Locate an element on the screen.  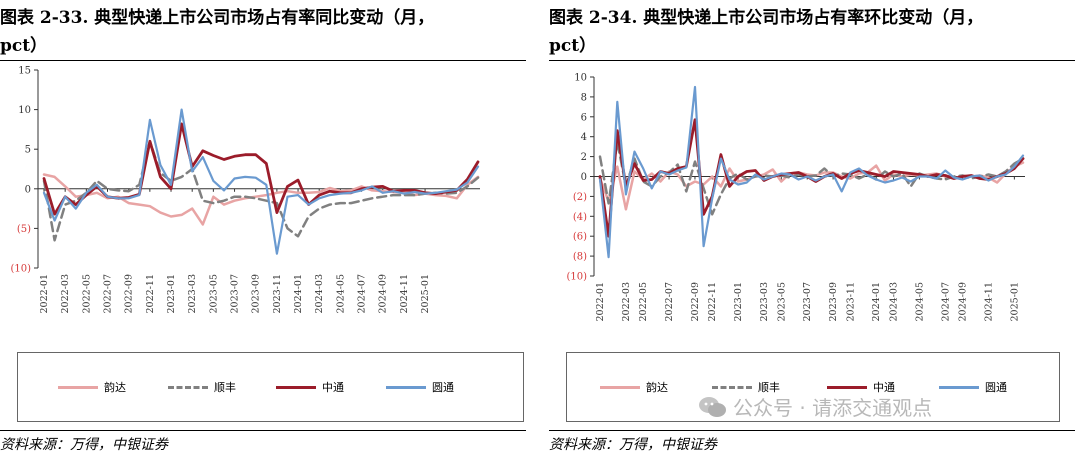
y-tick-label-right: (8) is located at coordinates (580, 257).